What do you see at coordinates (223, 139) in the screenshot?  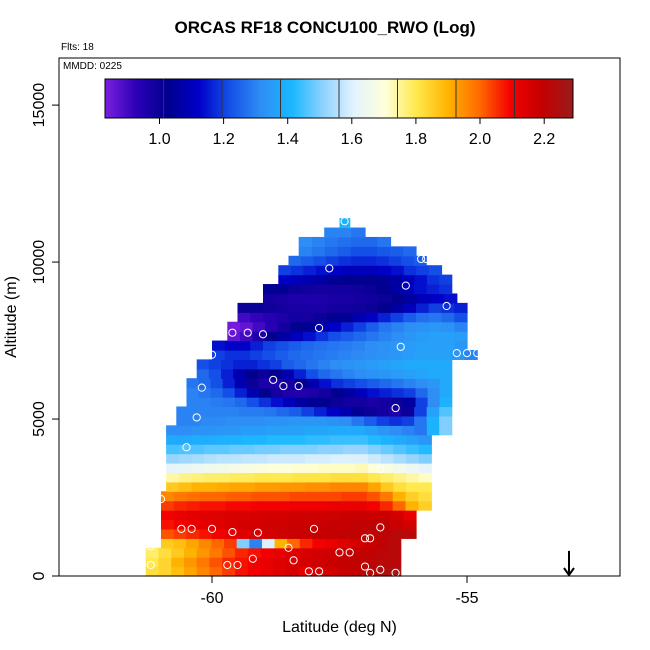 I see `colorbar-tick-label: 1.2` at bounding box center [223, 139].